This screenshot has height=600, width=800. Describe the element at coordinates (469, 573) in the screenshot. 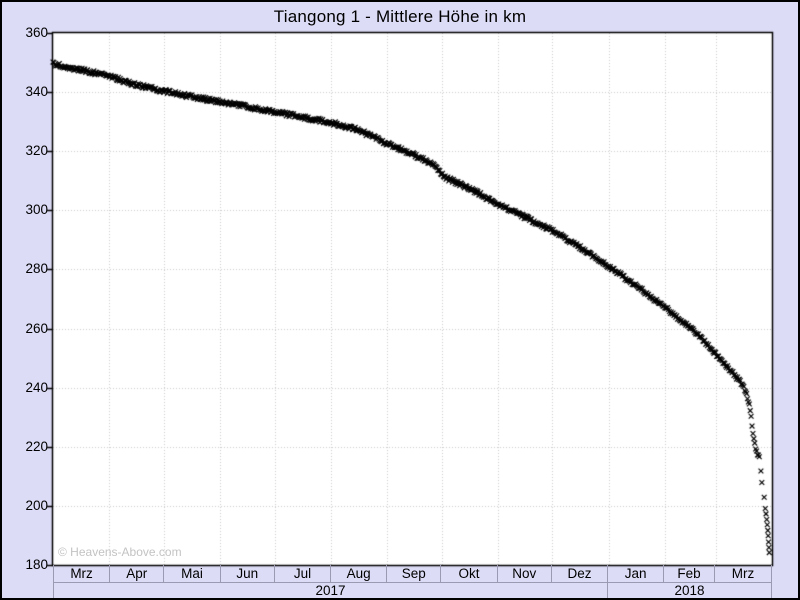

I see `x-axis-month-label: Okt` at that location.